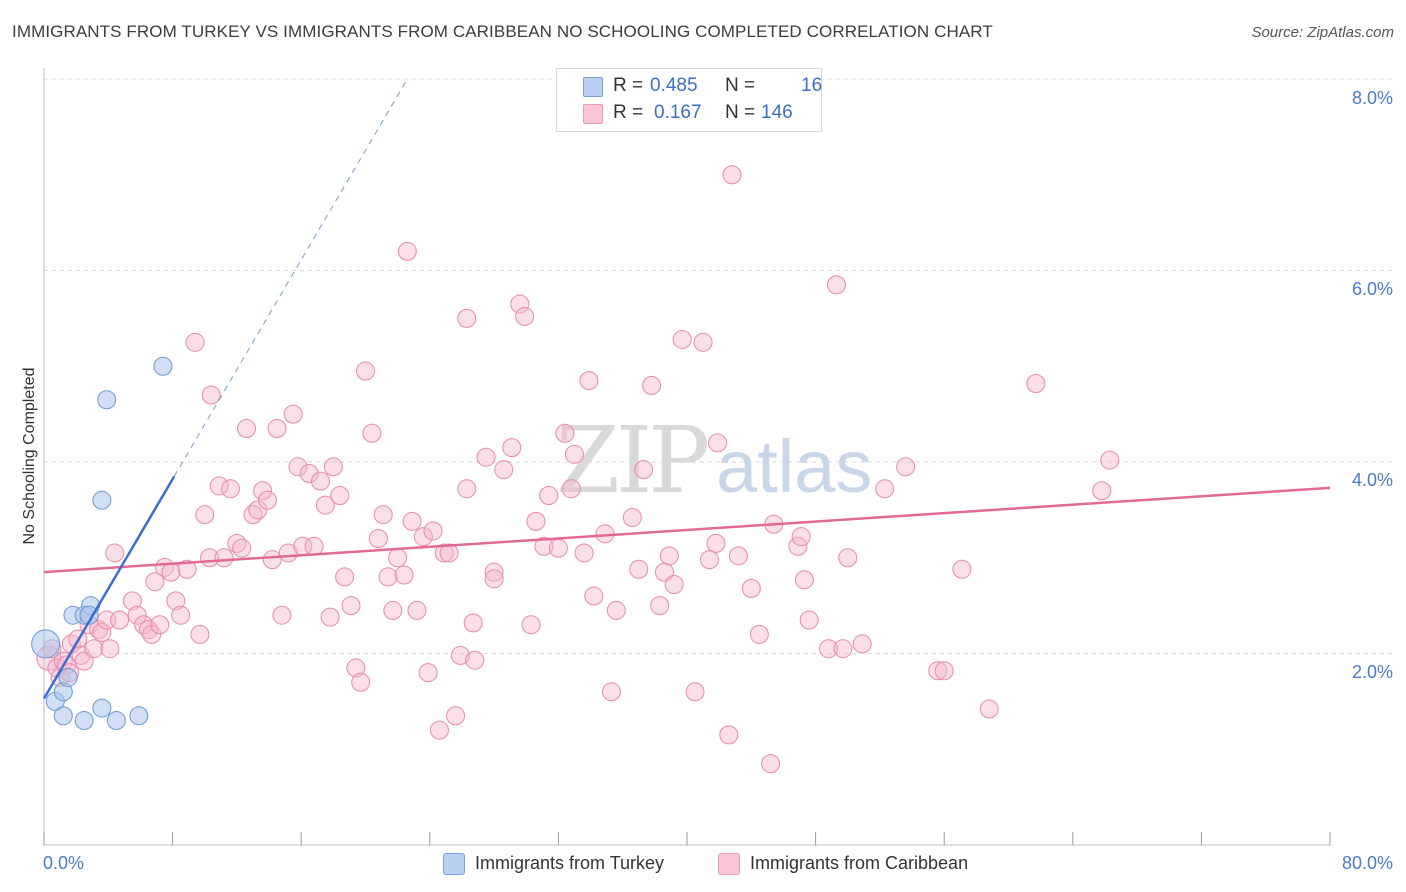 The height and width of the screenshot is (892, 1406). I want to click on legend-row-caribbean: R = 0.167 N = 146, so click(689, 113).